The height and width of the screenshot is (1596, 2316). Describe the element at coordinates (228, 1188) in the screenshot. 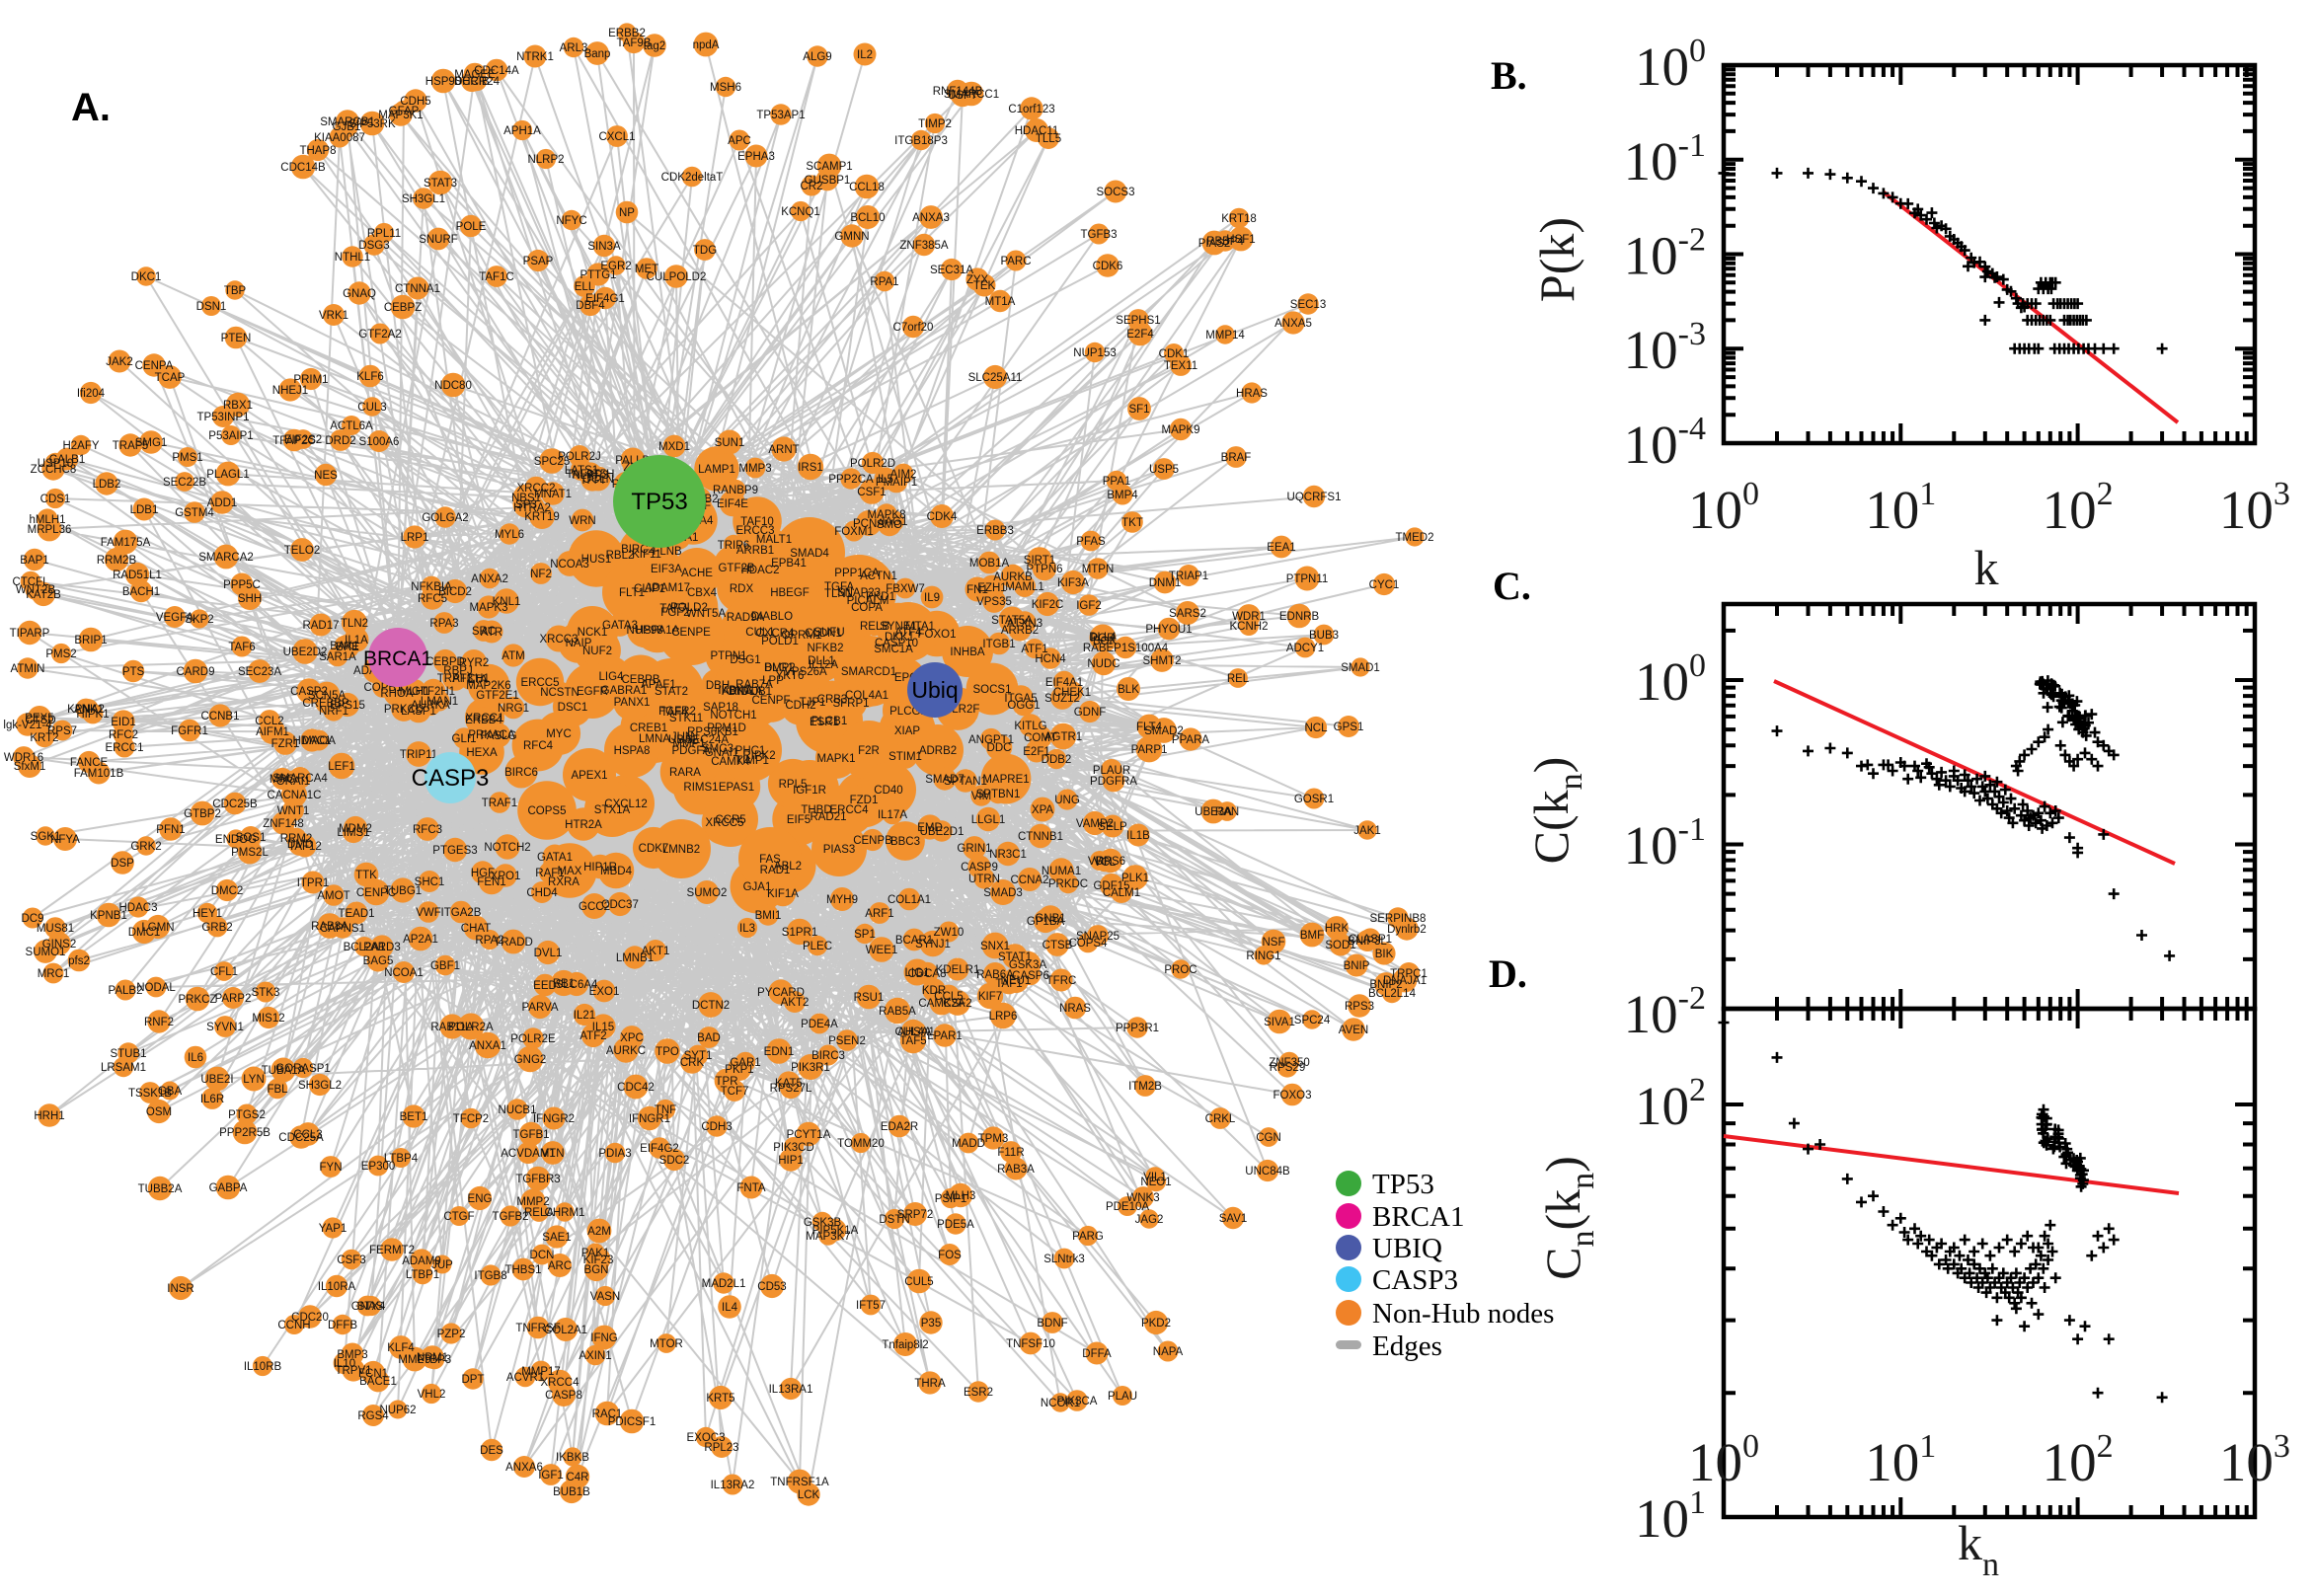

I see `svg-text: GABPA` at that location.